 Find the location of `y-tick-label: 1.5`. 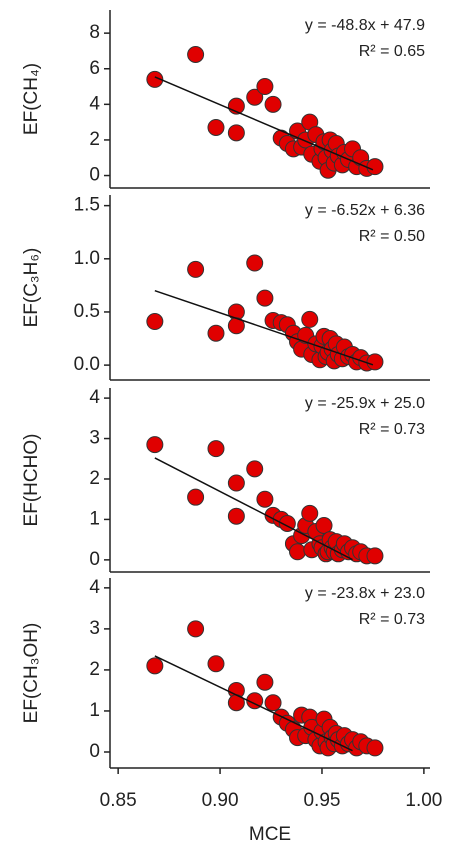

y-tick-label: 1.5 is located at coordinates (87, 205).